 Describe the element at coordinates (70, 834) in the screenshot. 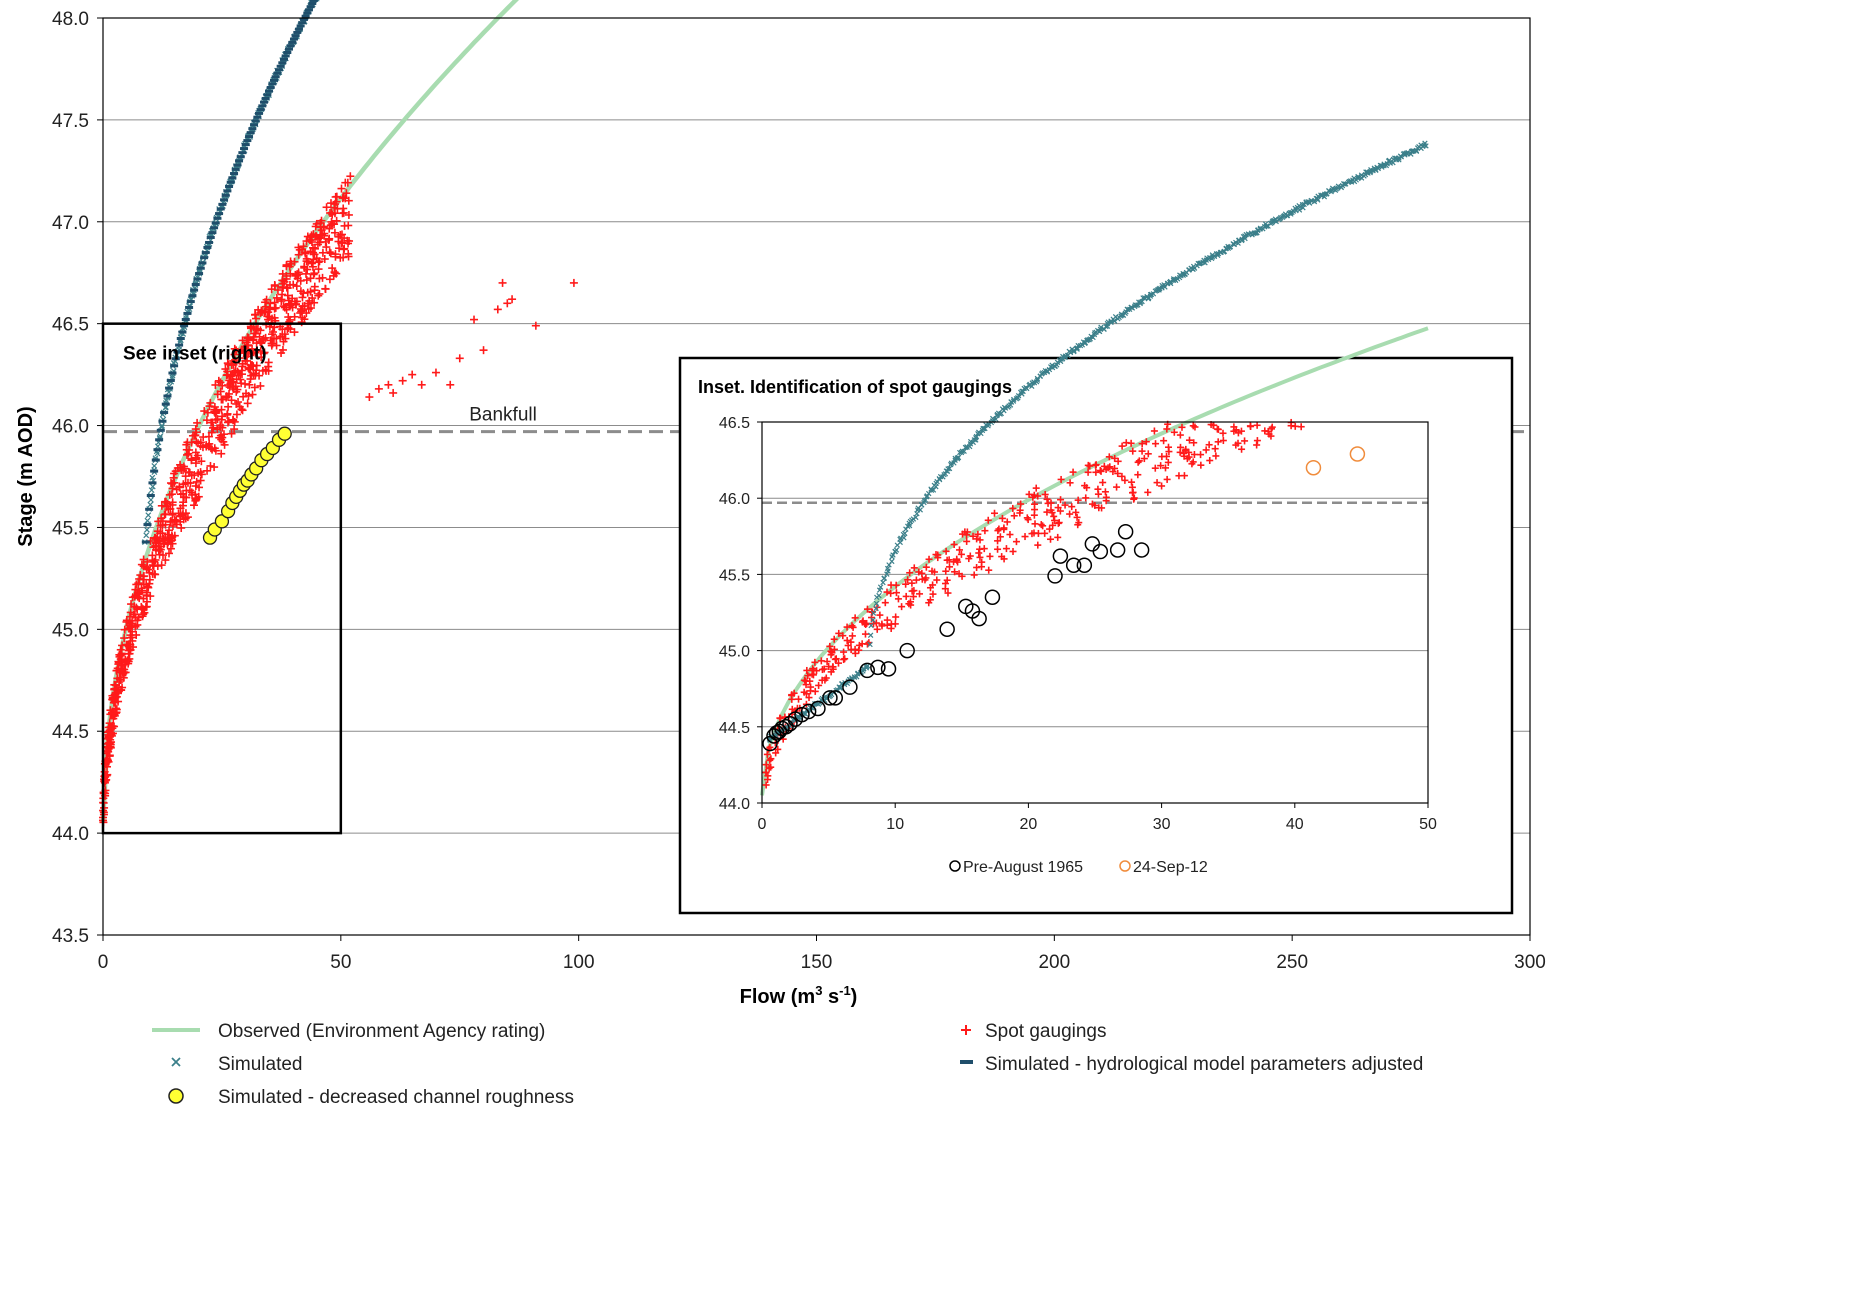

I see `y-tick-label: 44.0` at that location.